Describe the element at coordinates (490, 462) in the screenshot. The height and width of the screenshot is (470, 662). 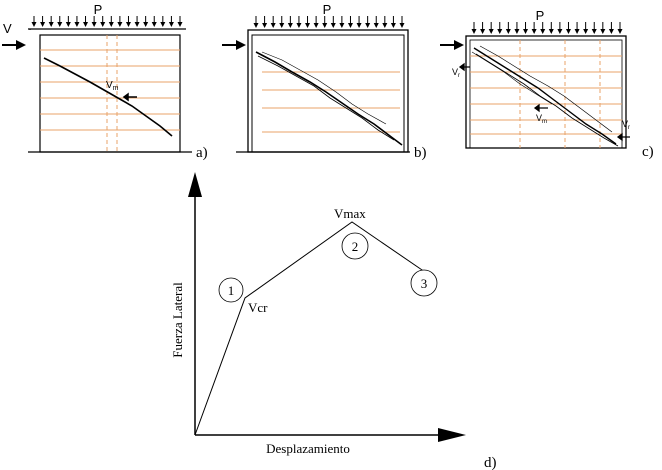
I see `panel-label-d: d)` at that location.